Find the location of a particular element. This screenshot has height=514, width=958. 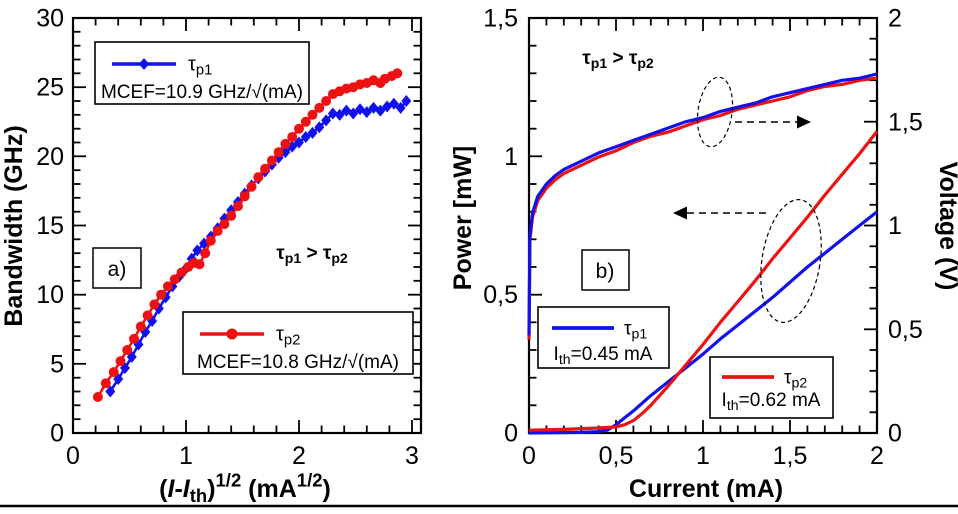

mcef-note-tau-p1: MCEF=10.9 GHz/√(mA) is located at coordinates (202, 92).